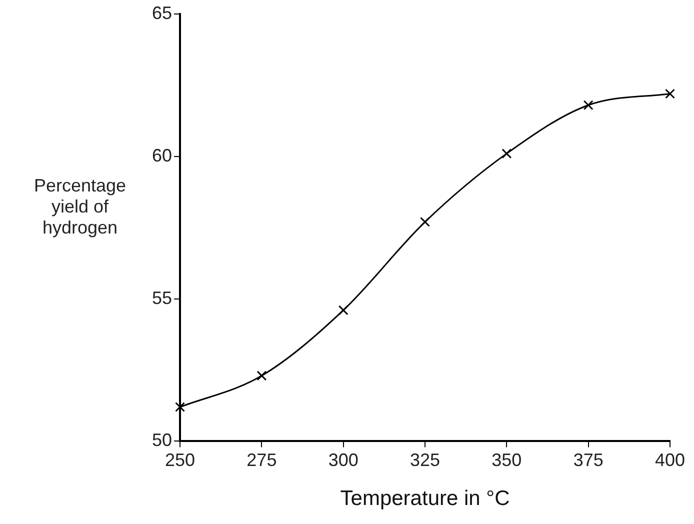 This screenshot has width=694, height=524. Describe the element at coordinates (425, 460) in the screenshot. I see `x-tick-label: 325` at that location.